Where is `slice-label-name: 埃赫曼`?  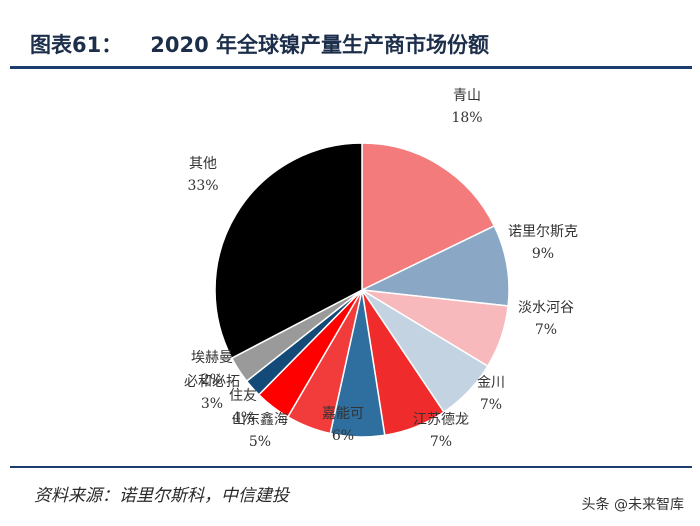
slice-label-name: 埃赫曼 is located at coordinates (212, 358).